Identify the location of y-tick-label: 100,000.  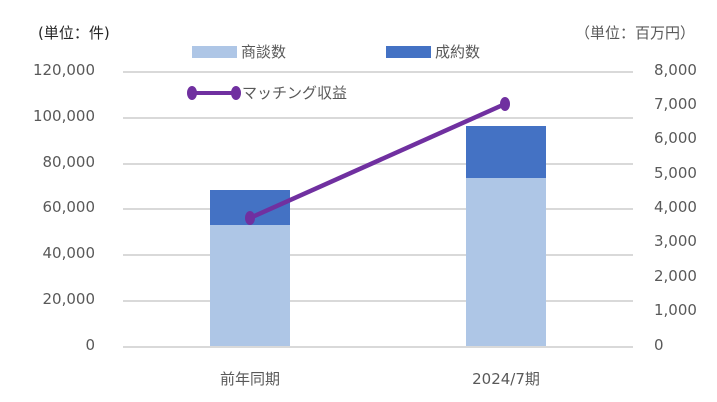
(63, 116).